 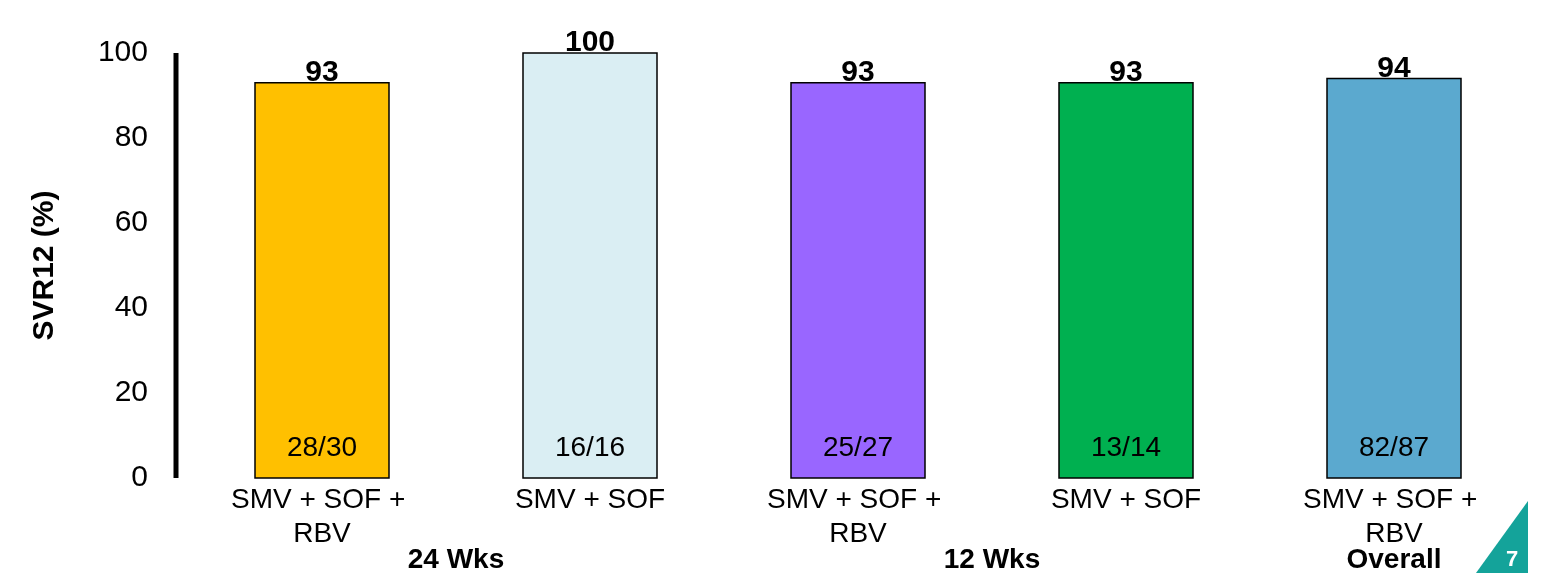 I want to click on annotation: 28/30, so click(x=322, y=446).